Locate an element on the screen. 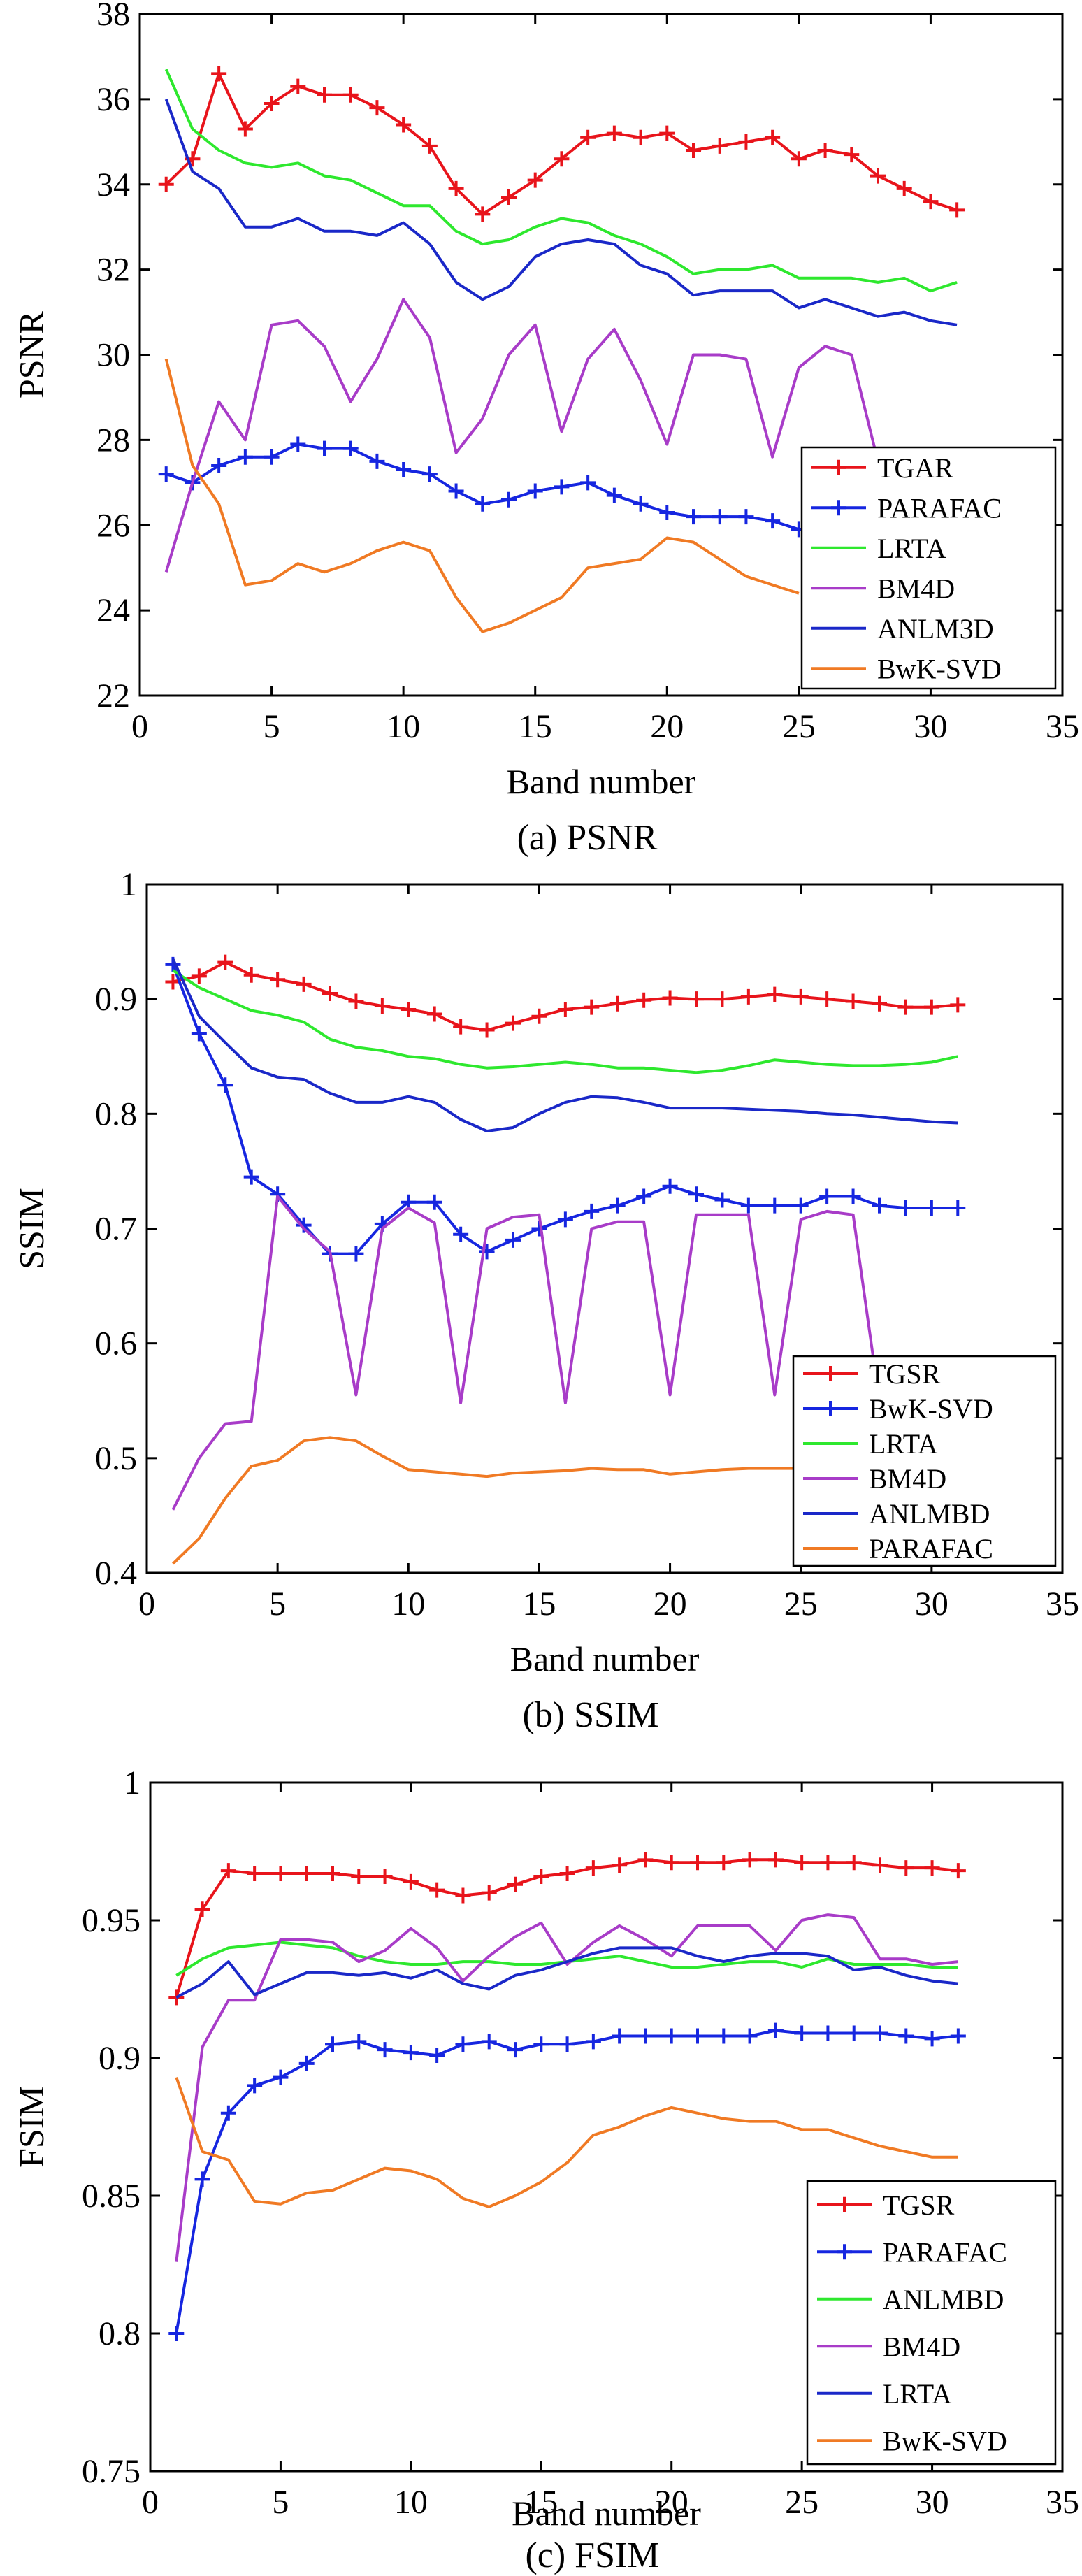 The image size is (1082, 2576). series-anlmbd is located at coordinates (564, 1045).